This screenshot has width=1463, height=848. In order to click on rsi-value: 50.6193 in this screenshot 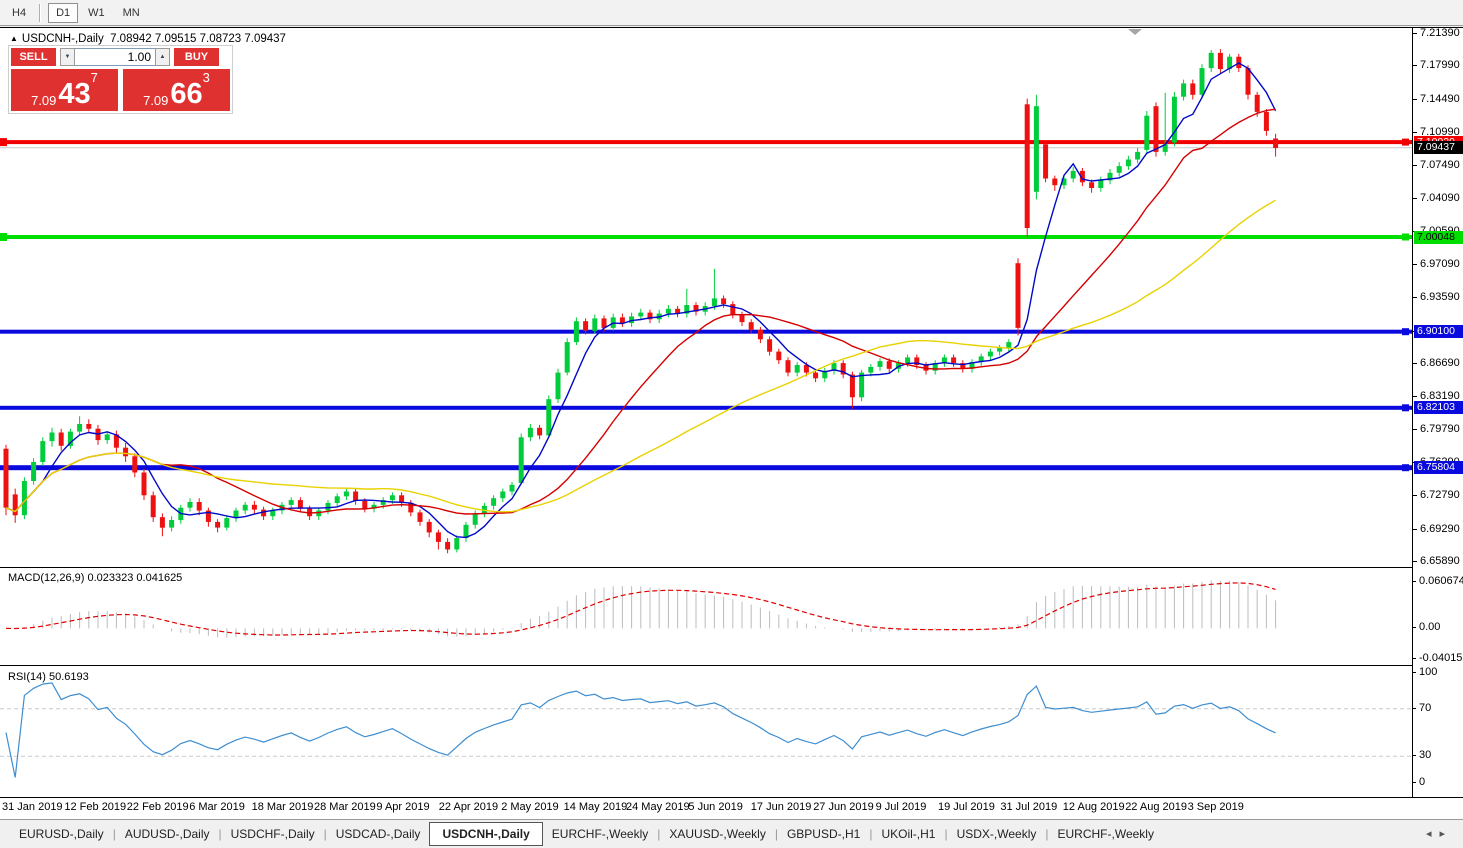, I will do `click(68, 677)`.